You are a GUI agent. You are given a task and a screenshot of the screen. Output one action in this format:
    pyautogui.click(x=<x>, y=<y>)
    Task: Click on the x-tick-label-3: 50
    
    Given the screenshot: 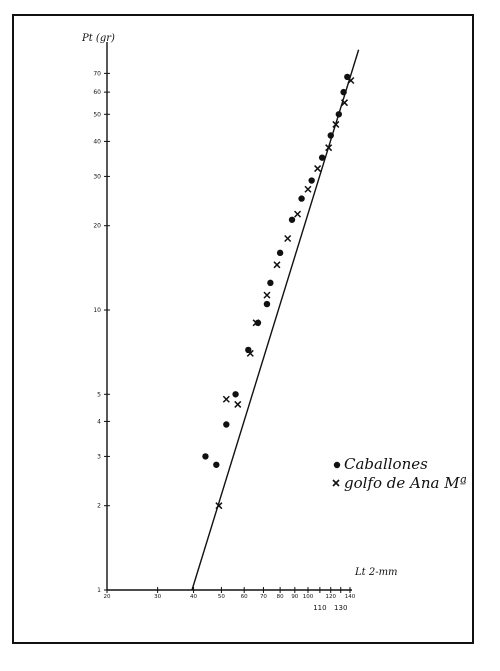 What is the action you would take?
    pyautogui.click(x=221, y=597)
    